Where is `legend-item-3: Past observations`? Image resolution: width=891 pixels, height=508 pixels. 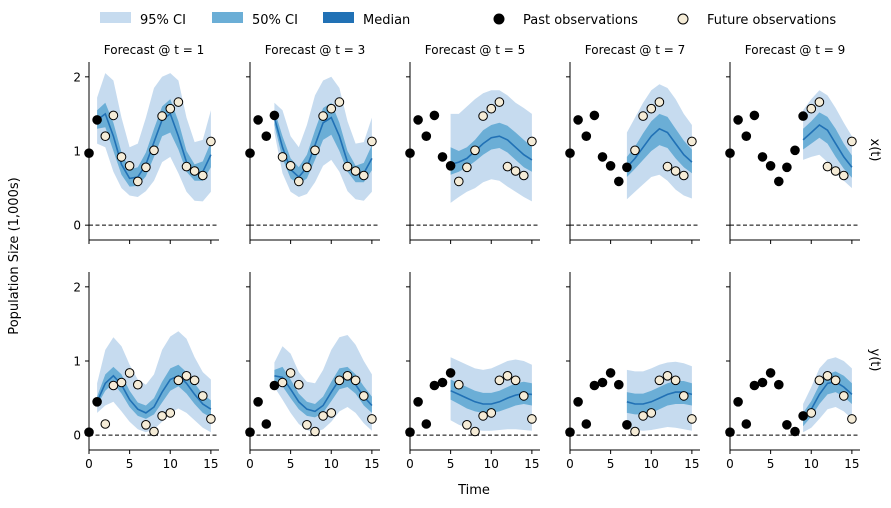 legend-item-3: Past observations is located at coordinates (565, 20).